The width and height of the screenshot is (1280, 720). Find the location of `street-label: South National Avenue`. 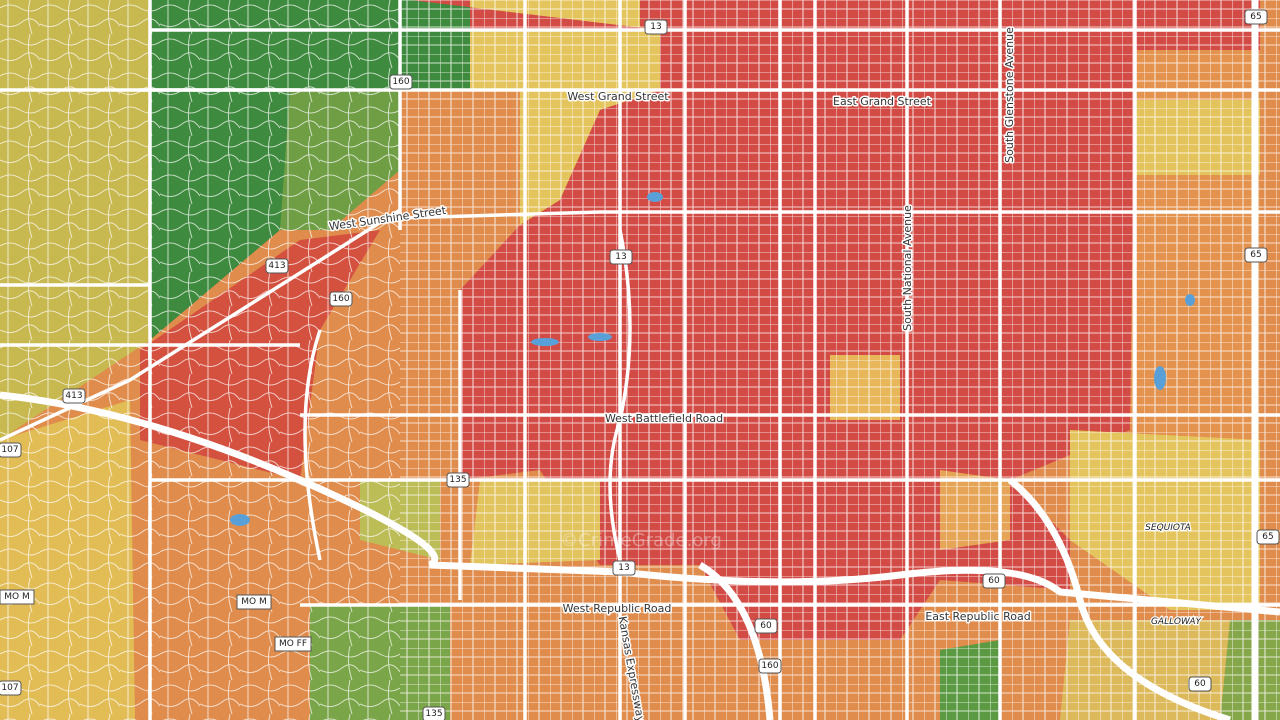

street-label: South National Avenue is located at coordinates (907, 268).